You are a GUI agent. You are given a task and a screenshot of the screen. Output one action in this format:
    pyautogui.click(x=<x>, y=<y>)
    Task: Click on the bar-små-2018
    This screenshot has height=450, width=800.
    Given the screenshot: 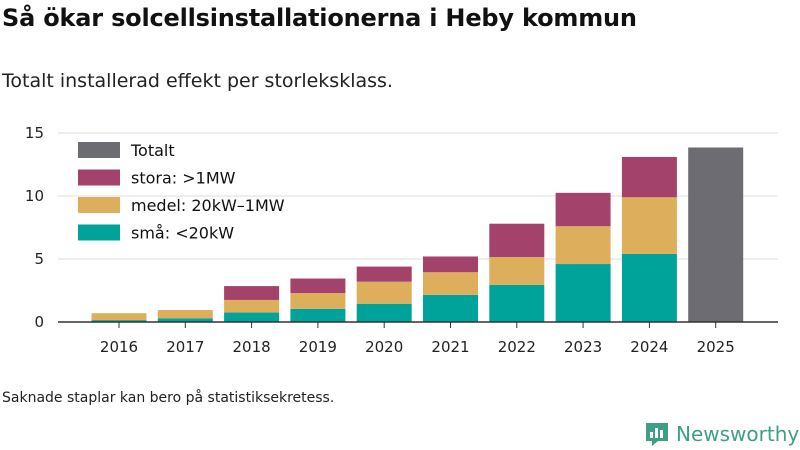 What is the action you would take?
    pyautogui.click(x=252, y=317)
    